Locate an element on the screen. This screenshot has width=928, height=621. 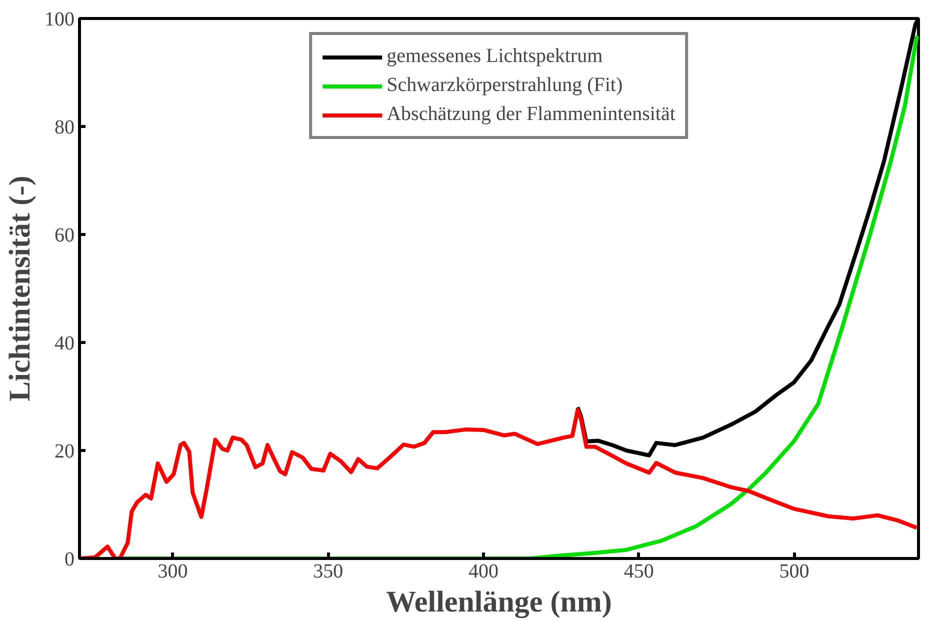
y-tick-label: 80 is located at coordinates (64, 127).